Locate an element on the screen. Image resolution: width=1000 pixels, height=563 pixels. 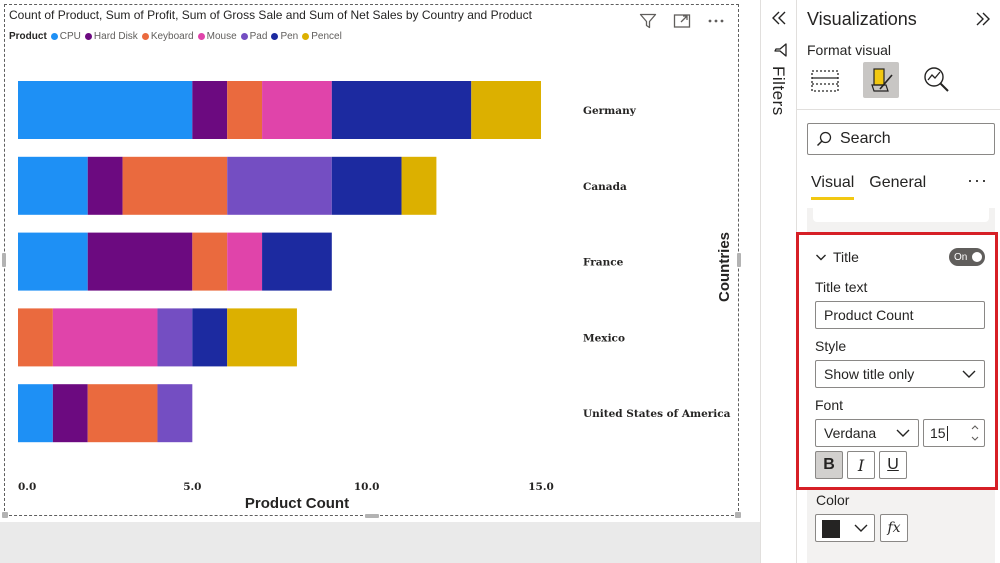
underline-button: U is located at coordinates (893, 465).